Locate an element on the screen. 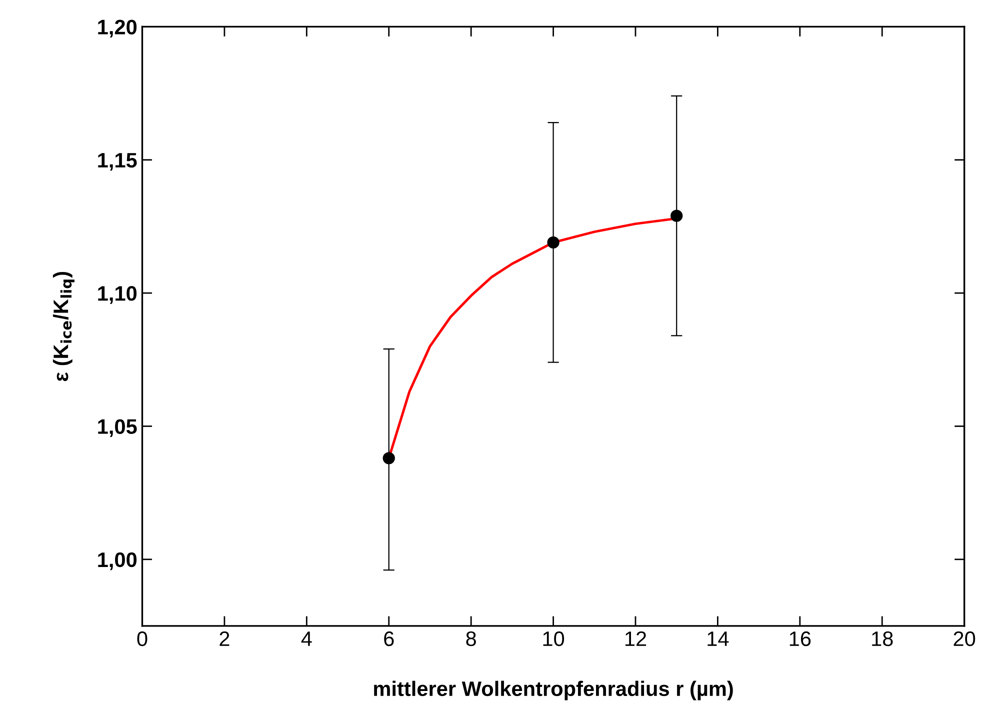 The image size is (981, 722). y-axis-title: ε (K$_{ice}$/K$_{liq}$) is located at coordinates (63, 327).